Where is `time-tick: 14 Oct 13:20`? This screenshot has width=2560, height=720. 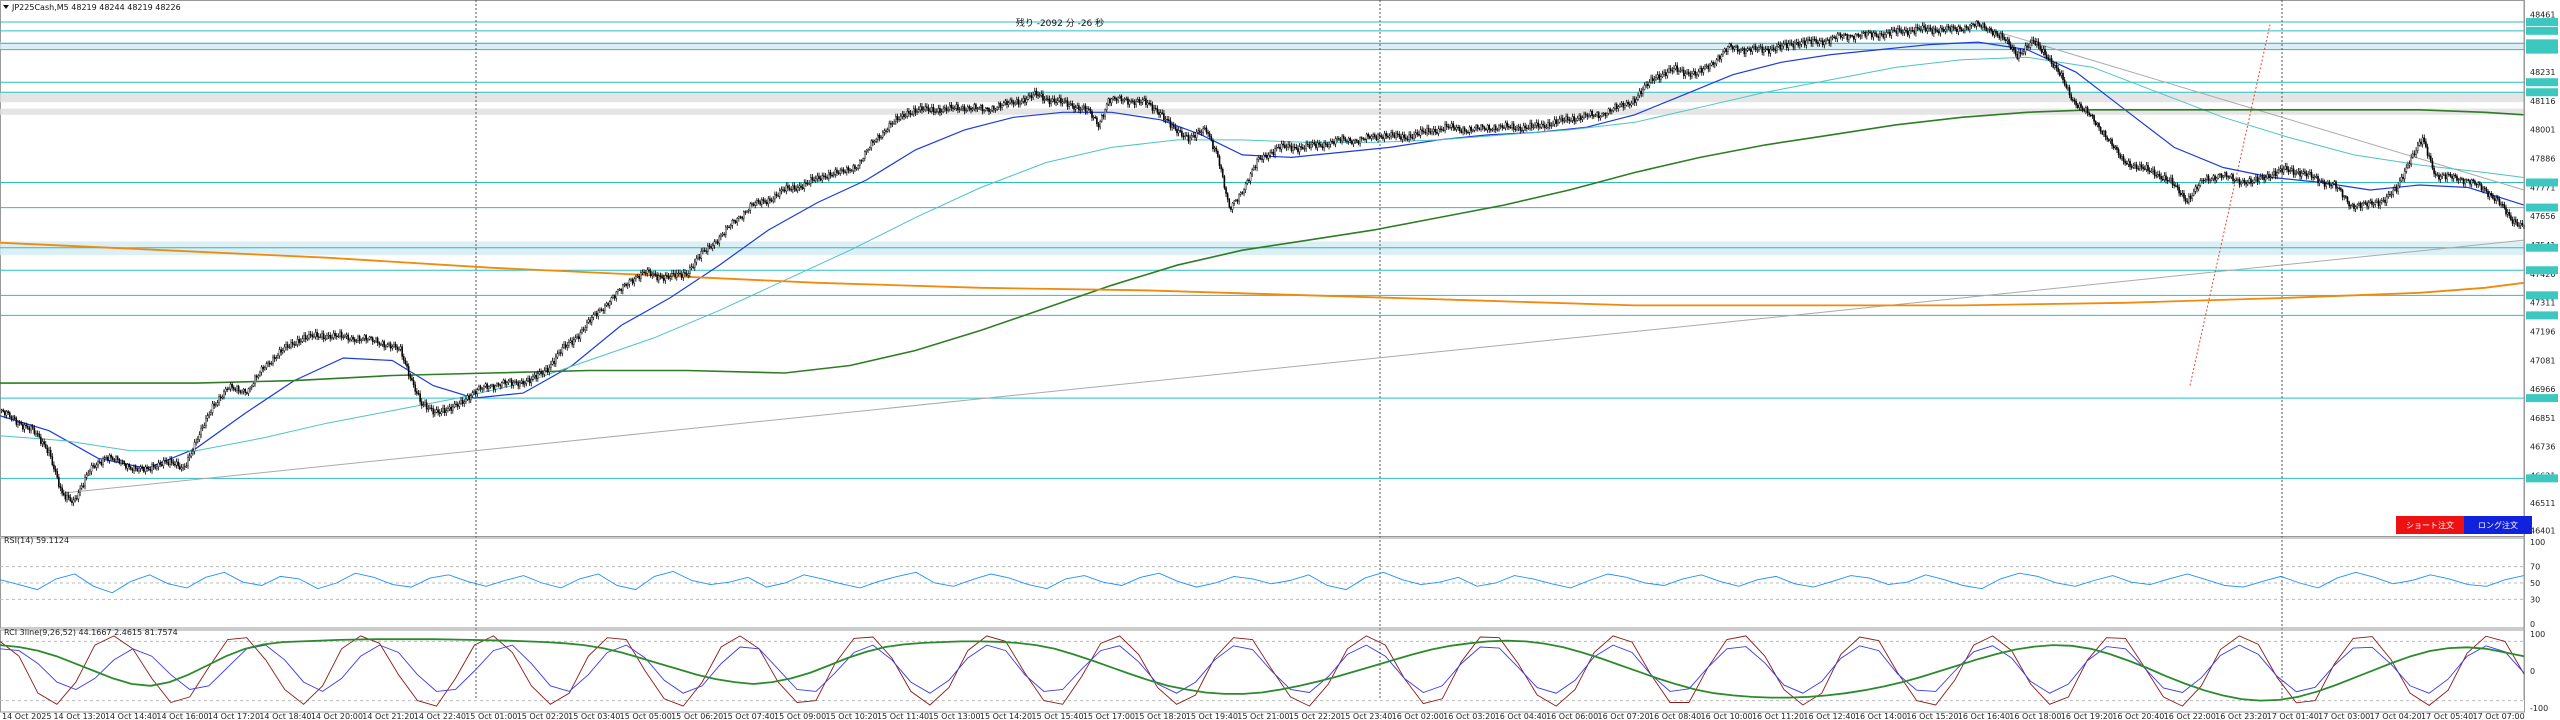 time-tick: 14 Oct 13:20 is located at coordinates (79, 716).